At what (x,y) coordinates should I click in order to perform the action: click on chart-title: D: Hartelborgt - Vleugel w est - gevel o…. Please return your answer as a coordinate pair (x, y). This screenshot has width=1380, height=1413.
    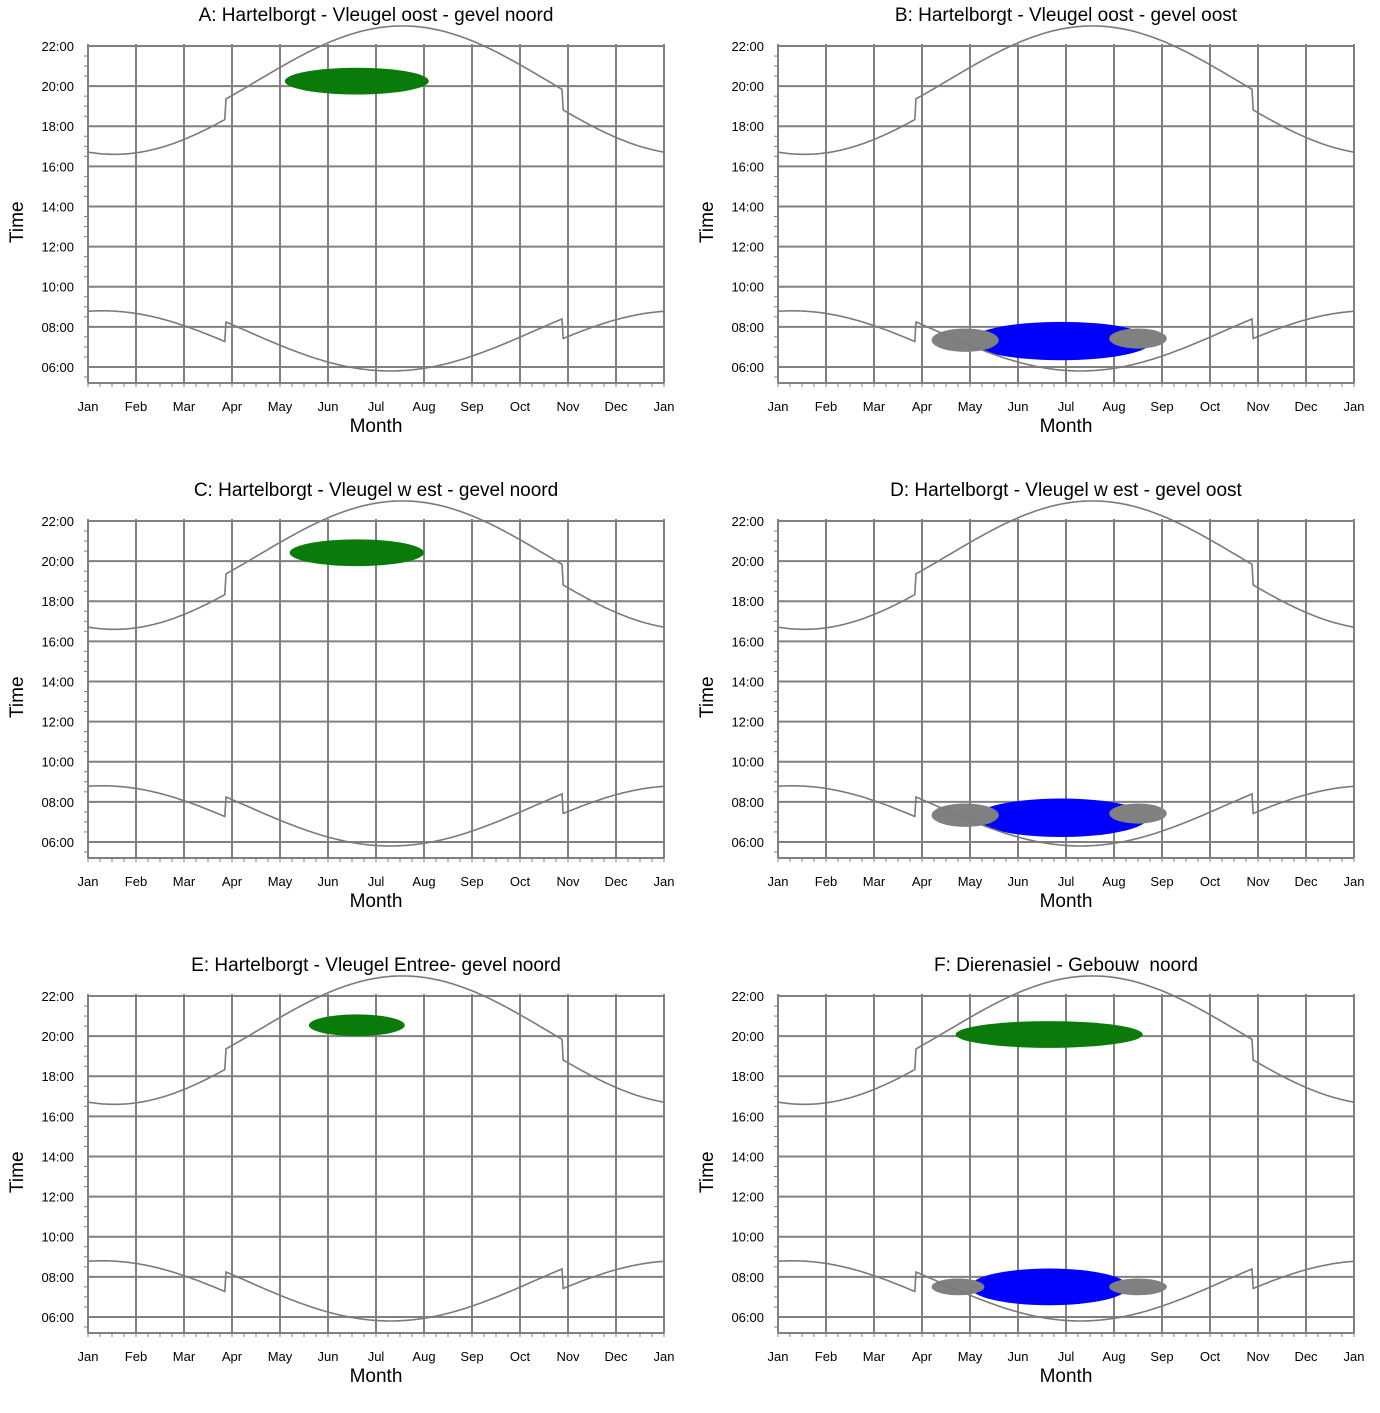
    Looking at the image, I should click on (1066, 490).